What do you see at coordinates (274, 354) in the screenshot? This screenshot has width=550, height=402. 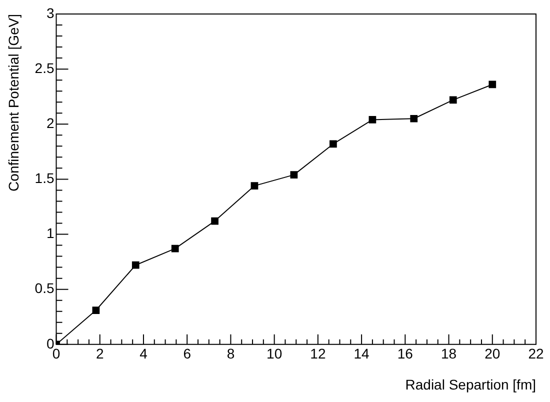 I see `x-tick-label: 10` at bounding box center [274, 354].